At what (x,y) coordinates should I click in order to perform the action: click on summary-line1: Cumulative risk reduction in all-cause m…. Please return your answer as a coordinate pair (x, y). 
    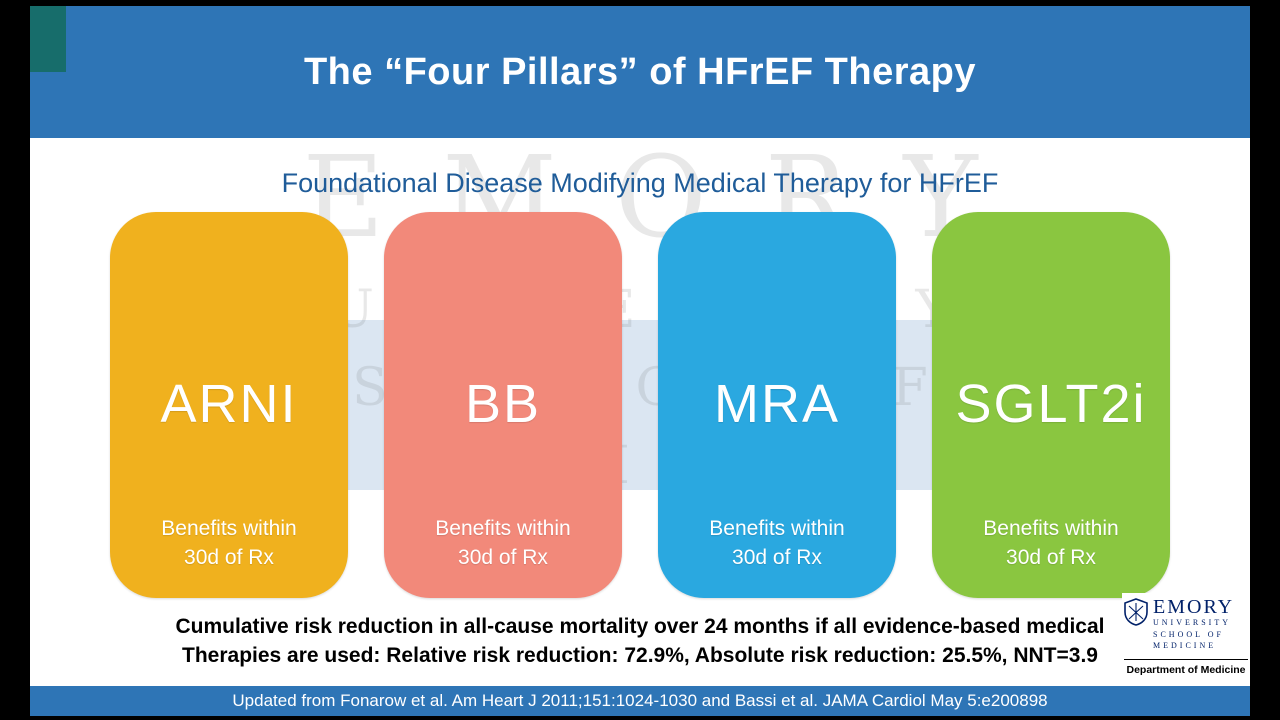
    Looking at the image, I should click on (640, 626).